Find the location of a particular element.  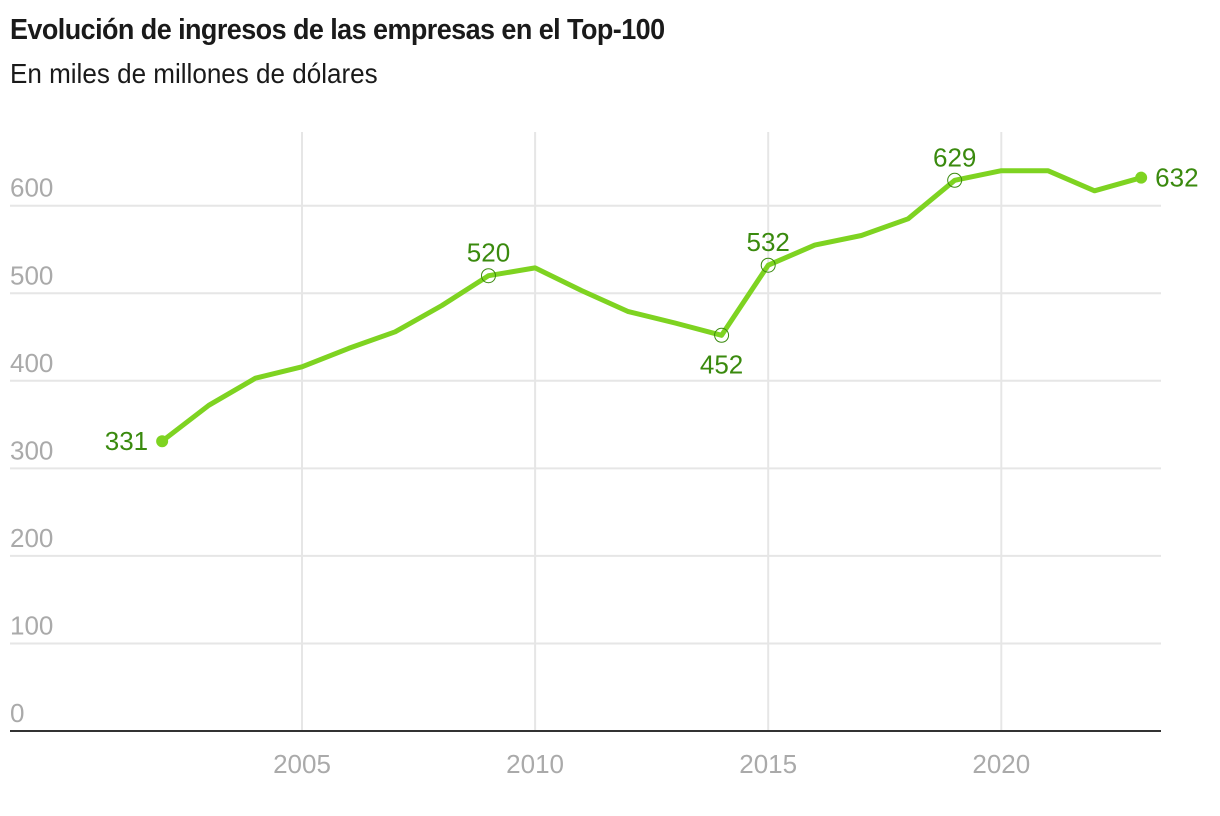

x-tick-label: 2005 is located at coordinates (302, 764).